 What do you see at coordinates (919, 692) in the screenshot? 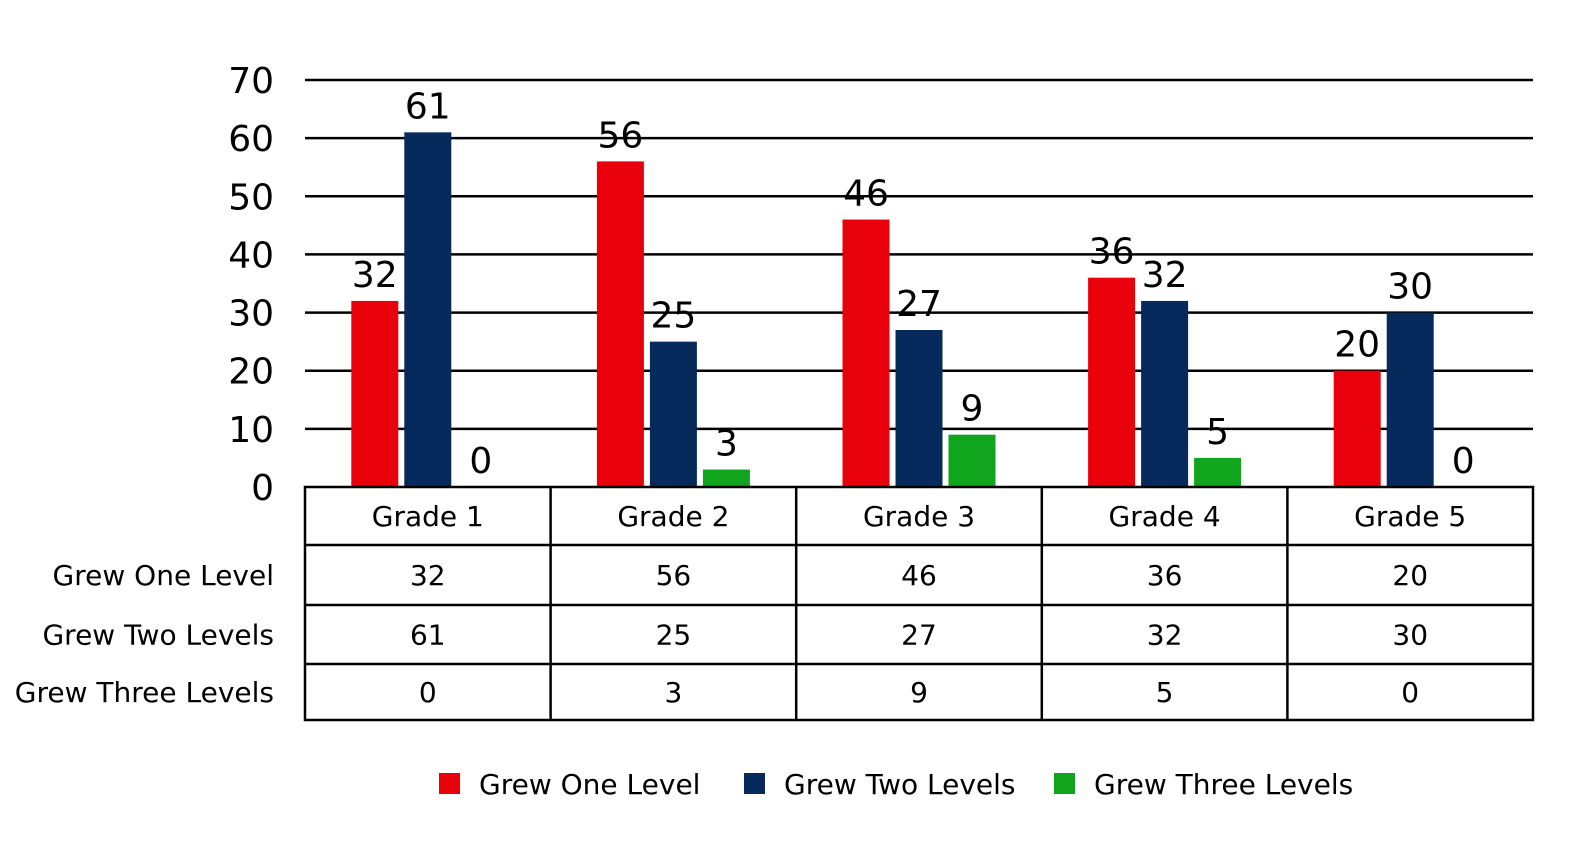
I see `table-cell: 9` at bounding box center [919, 692].